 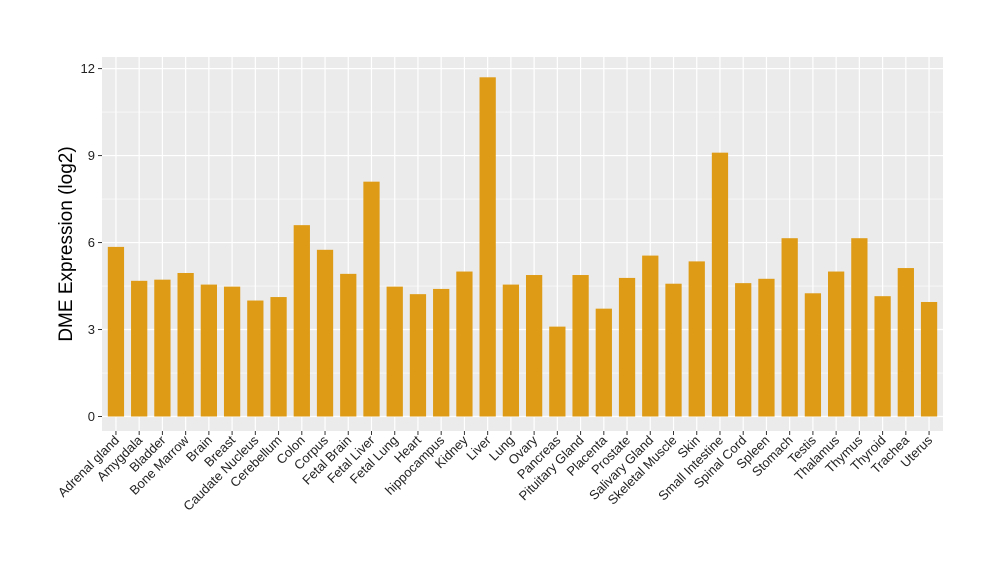 What do you see at coordinates (859, 327) in the screenshot?
I see `bar-thymus` at bounding box center [859, 327].